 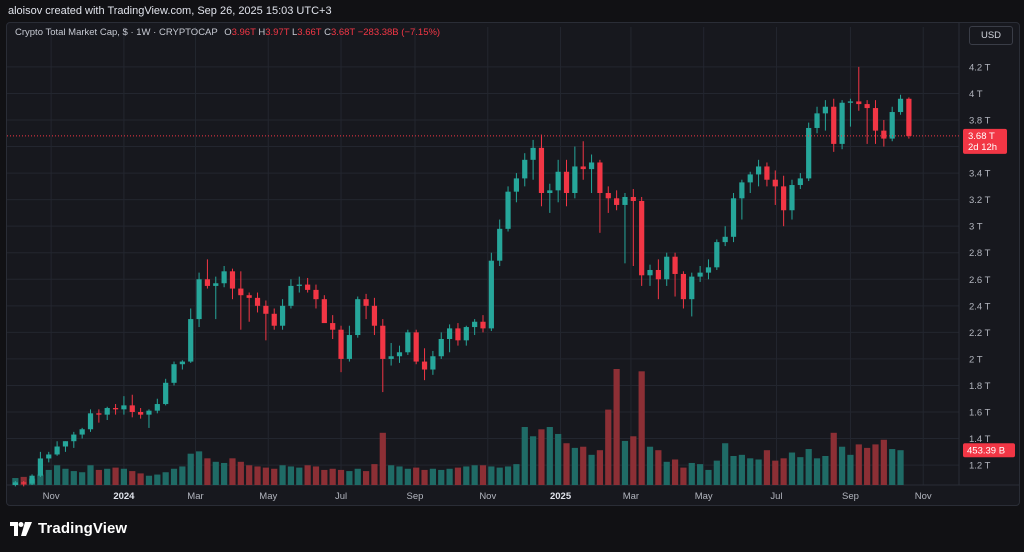 I want to click on low-label: L, so click(x=295, y=32).